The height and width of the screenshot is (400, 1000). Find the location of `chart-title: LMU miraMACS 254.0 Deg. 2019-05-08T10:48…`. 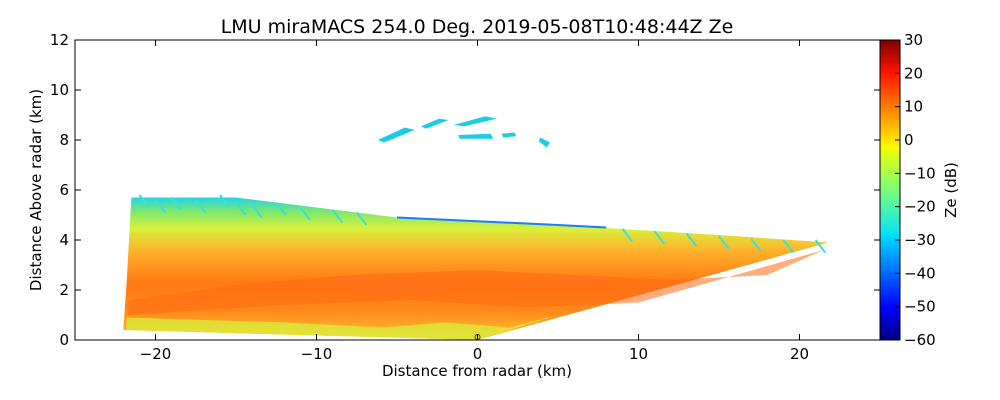

chart-title: LMU miraMACS 254.0 Deg. 2019-05-08T10:48… is located at coordinates (477, 27).